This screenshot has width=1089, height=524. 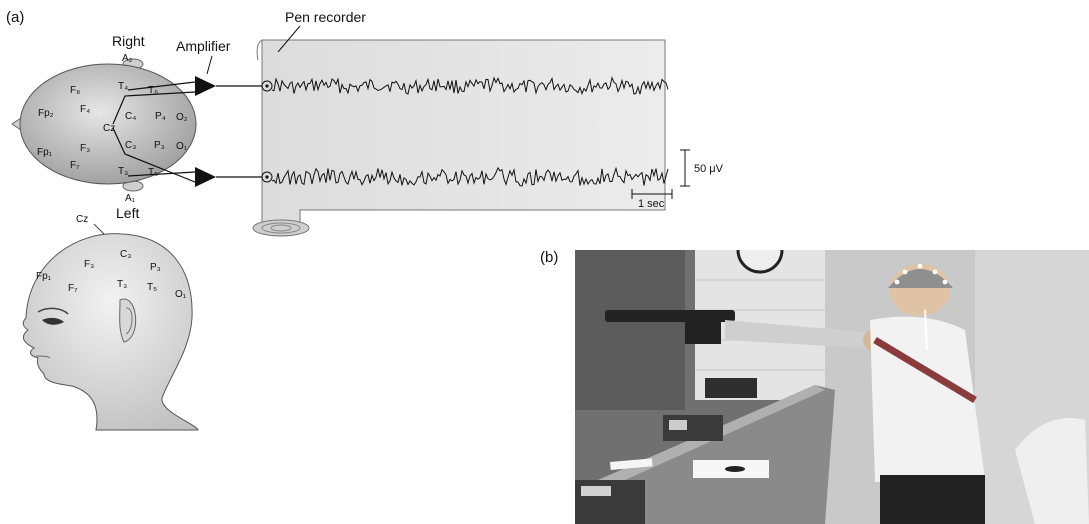 What do you see at coordinates (125, 254) in the screenshot?
I see `side-electrode-c3: C₃` at bounding box center [125, 254].